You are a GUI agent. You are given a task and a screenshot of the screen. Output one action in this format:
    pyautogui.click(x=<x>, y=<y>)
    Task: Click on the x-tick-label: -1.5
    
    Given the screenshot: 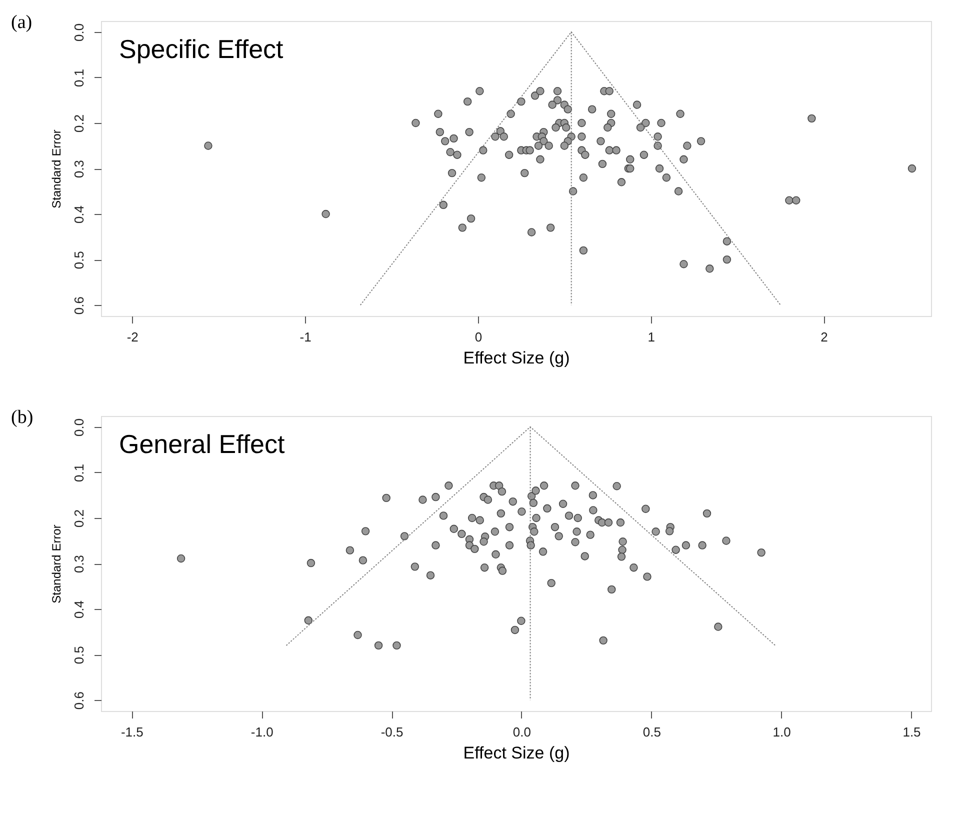 What is the action you would take?
    pyautogui.click(x=132, y=732)
    